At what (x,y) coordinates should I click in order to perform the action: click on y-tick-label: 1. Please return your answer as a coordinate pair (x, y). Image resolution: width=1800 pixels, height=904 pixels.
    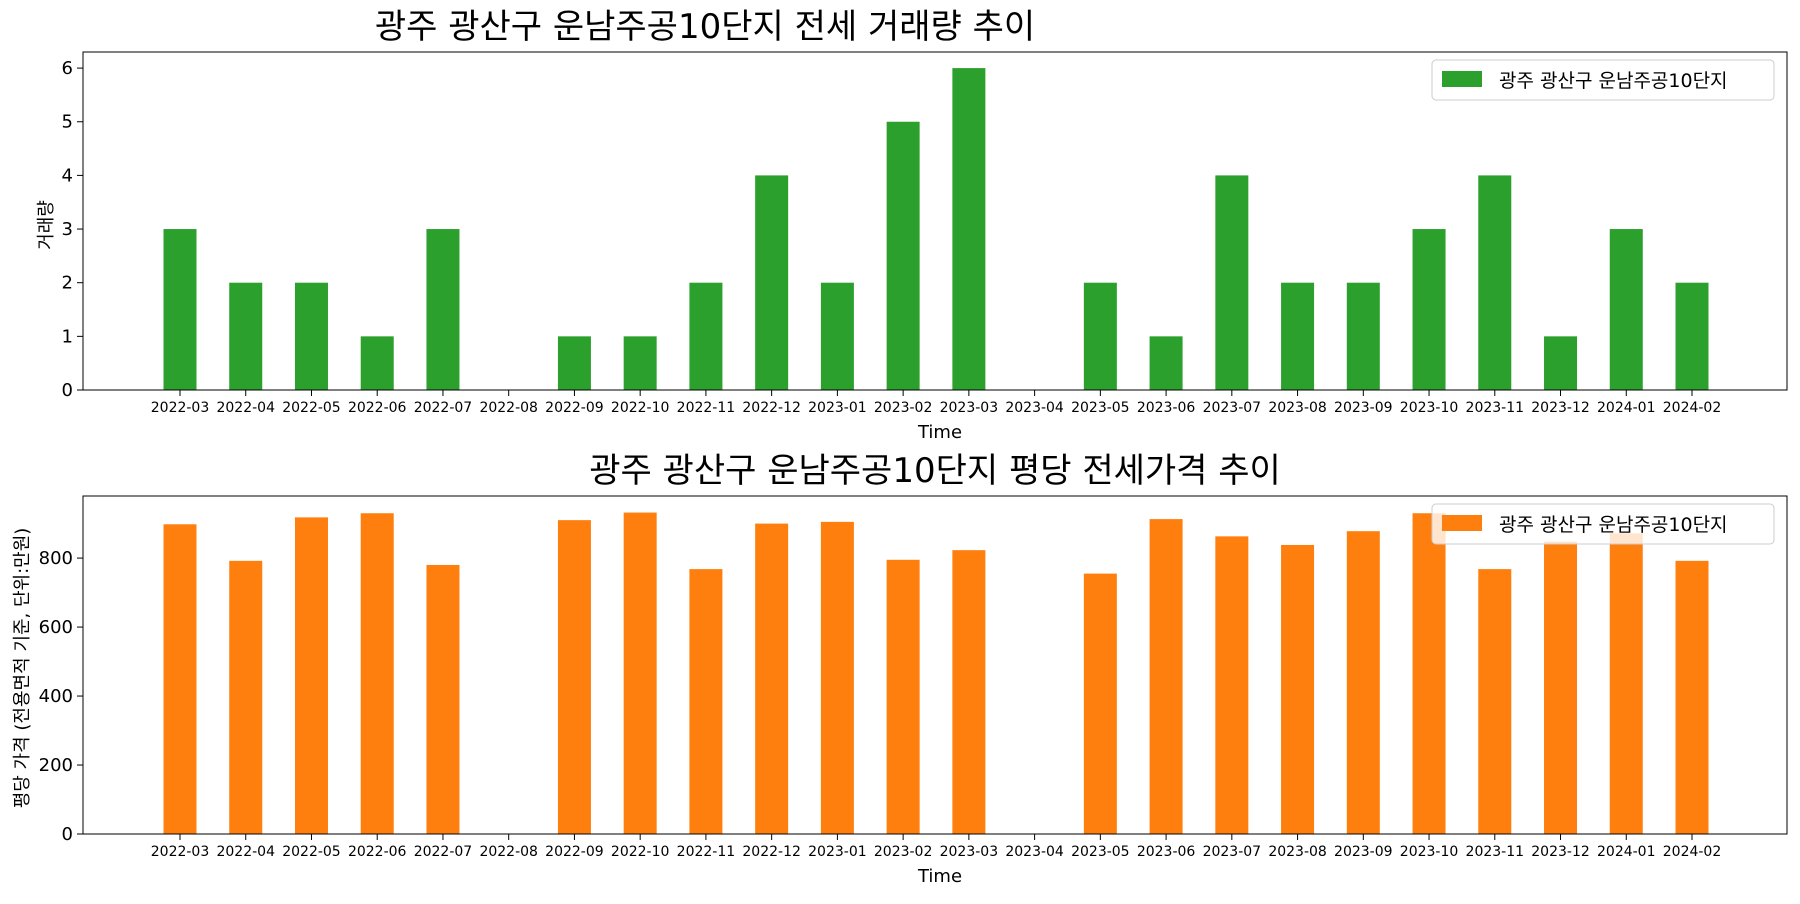
    Looking at the image, I should click on (67, 336).